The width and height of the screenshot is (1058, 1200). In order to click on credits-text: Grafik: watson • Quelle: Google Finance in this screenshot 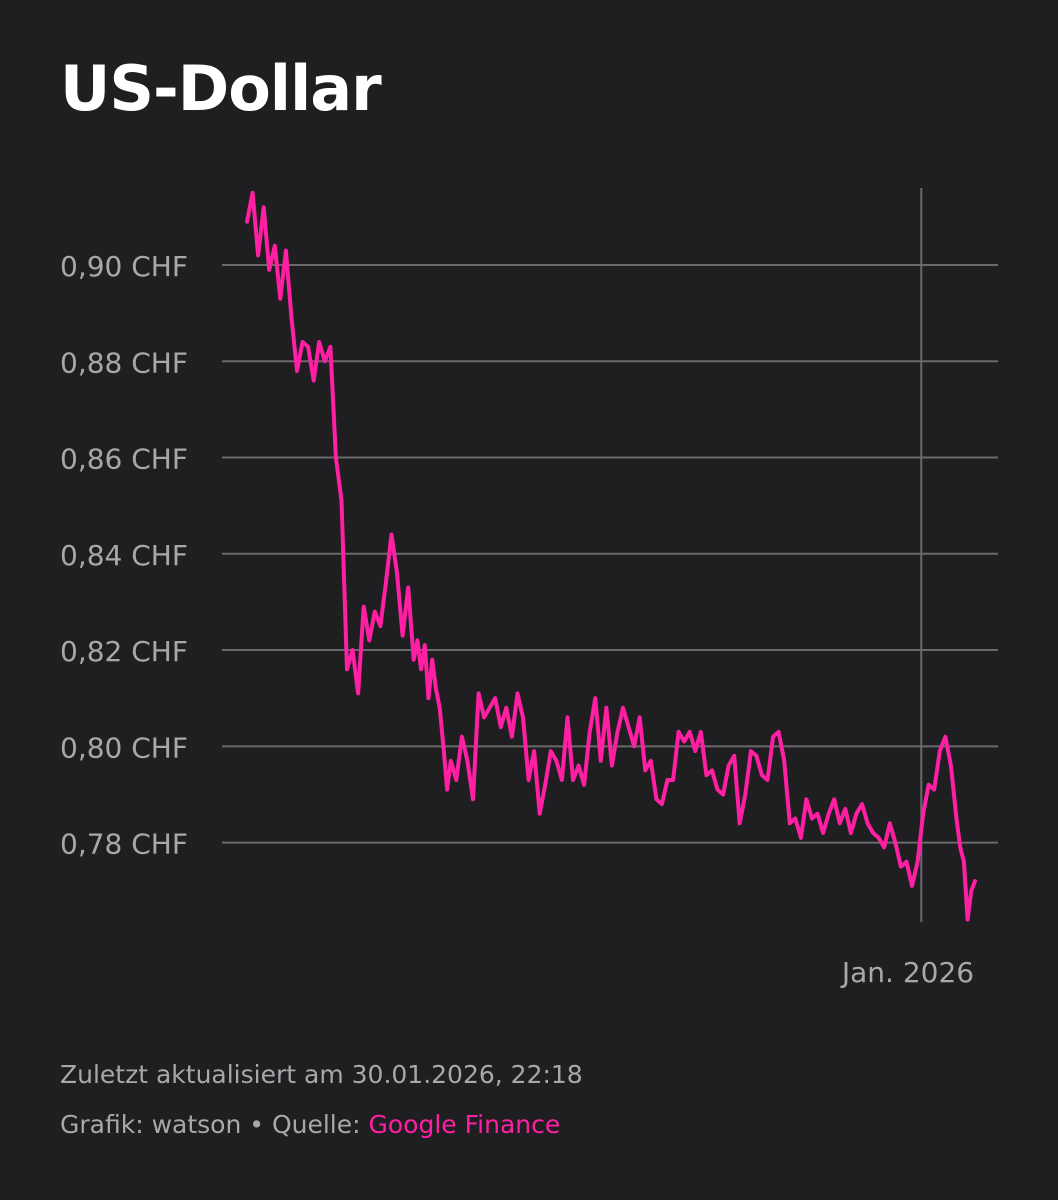, I will do `click(310, 1124)`.